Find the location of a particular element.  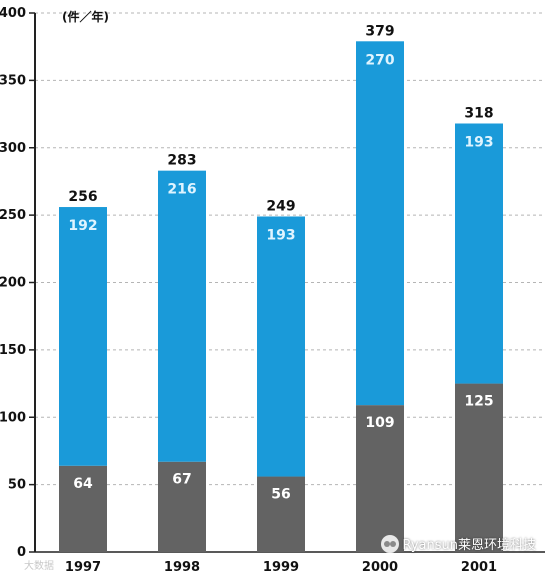

y-tick-label-400: 400 is located at coordinates (13, 13).